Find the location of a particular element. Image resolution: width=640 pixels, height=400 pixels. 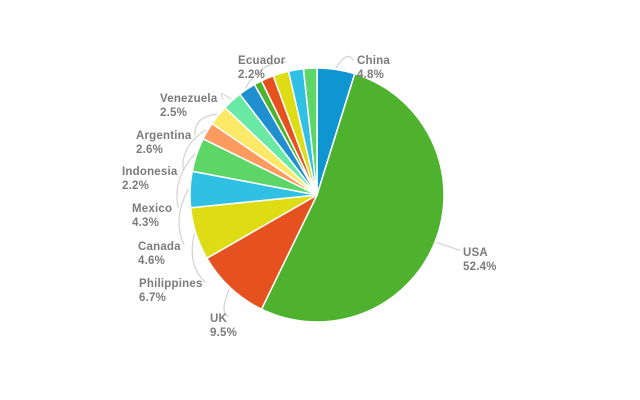

slice-label-percent: 6.7% is located at coordinates (152, 298).